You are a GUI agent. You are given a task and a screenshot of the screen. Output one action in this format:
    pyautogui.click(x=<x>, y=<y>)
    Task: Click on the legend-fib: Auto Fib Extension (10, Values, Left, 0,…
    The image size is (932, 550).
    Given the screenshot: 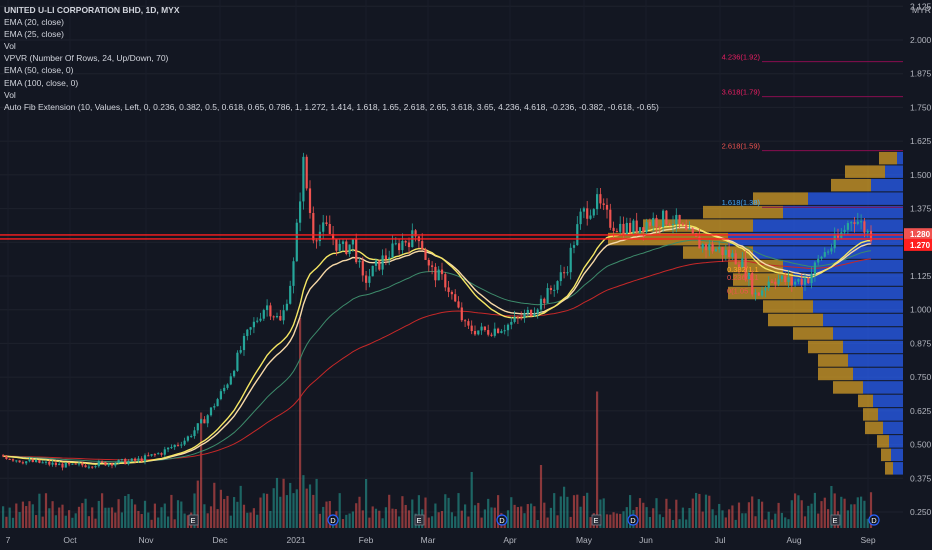 What is the action you would take?
    pyautogui.click(x=331, y=106)
    